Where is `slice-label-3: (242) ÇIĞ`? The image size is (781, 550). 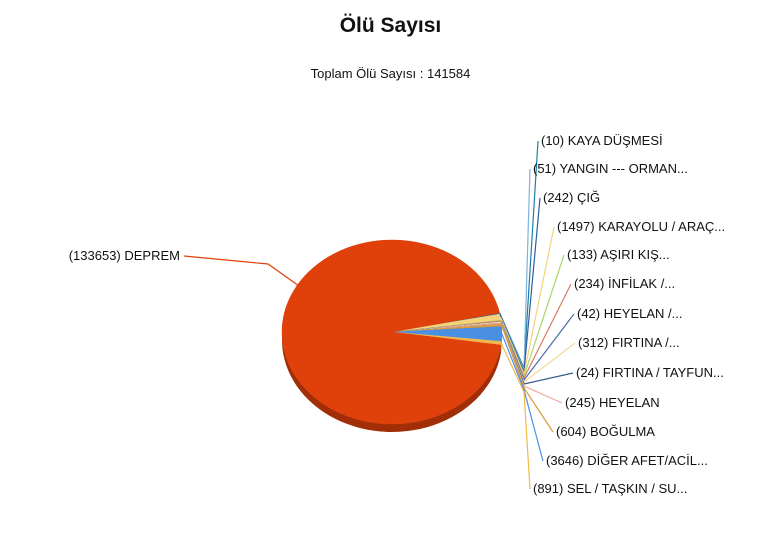 slice-label-3: (242) ÇIĞ is located at coordinates (571, 197).